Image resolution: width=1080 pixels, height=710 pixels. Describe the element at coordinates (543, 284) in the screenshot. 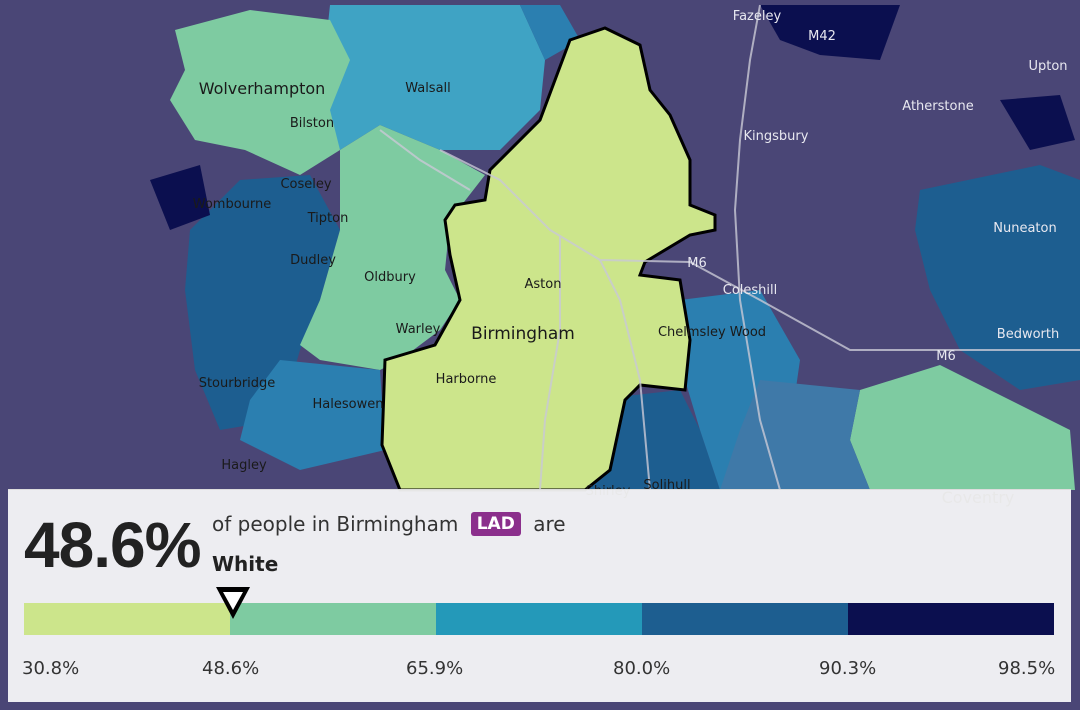

I see `place-label-aston: Aston` at that location.